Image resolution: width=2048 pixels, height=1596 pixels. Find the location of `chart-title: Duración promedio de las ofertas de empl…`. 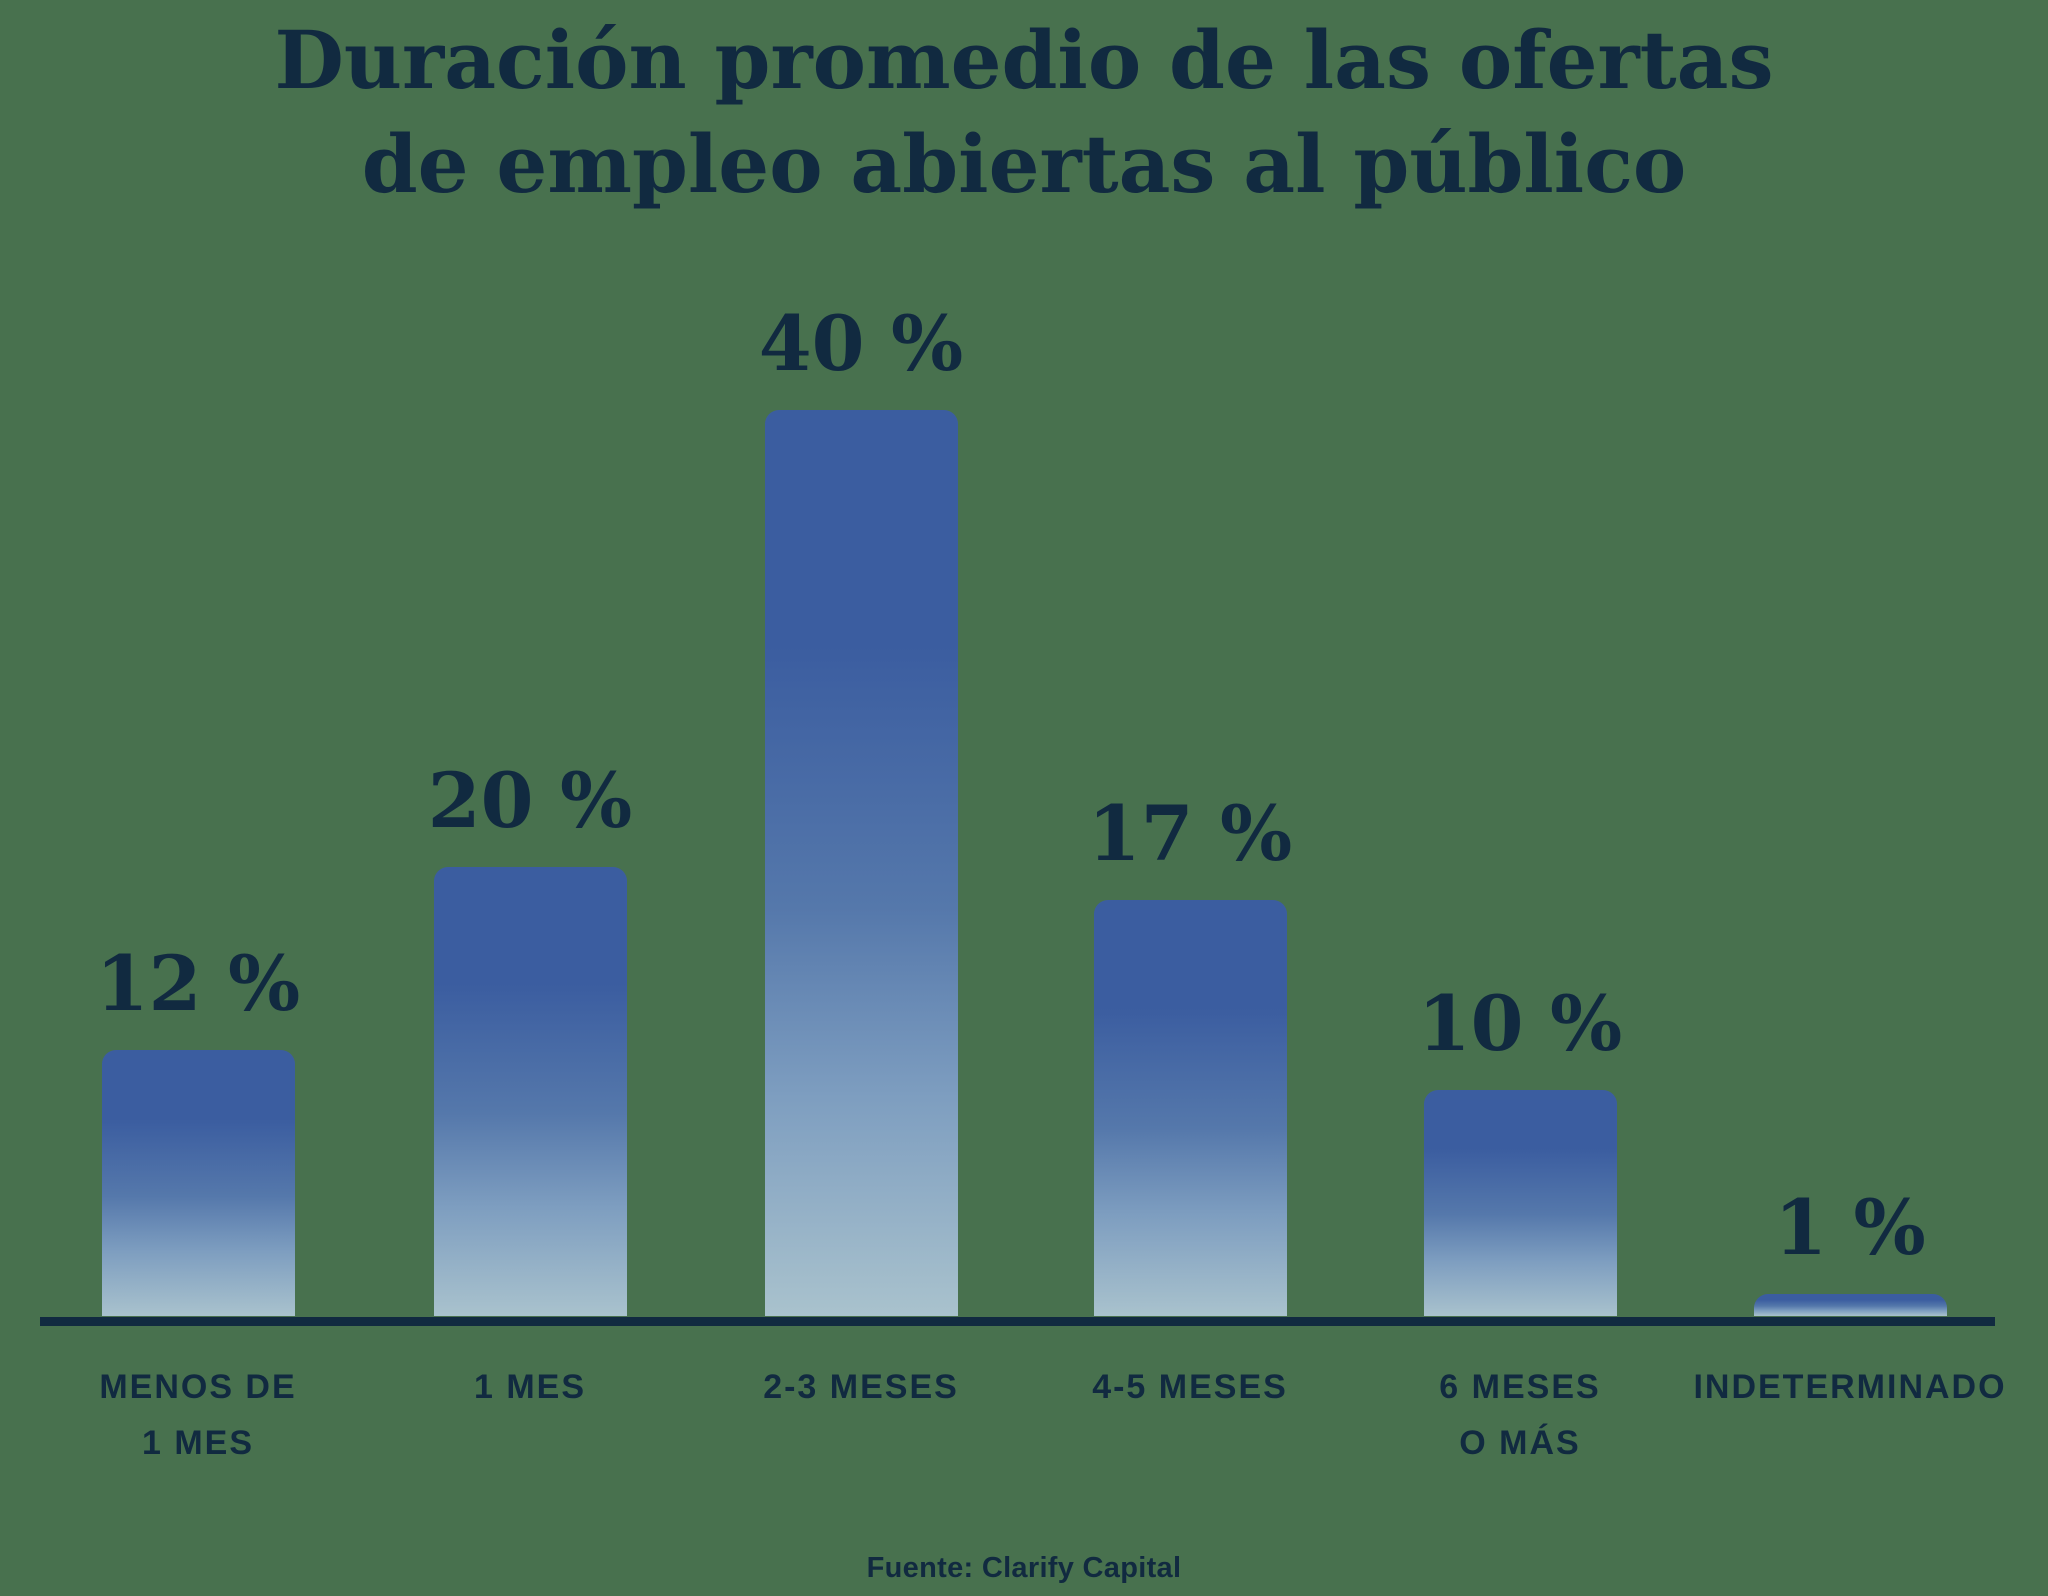

chart-title: Duración promedio de las ofertas de empl… is located at coordinates (1024, 112).